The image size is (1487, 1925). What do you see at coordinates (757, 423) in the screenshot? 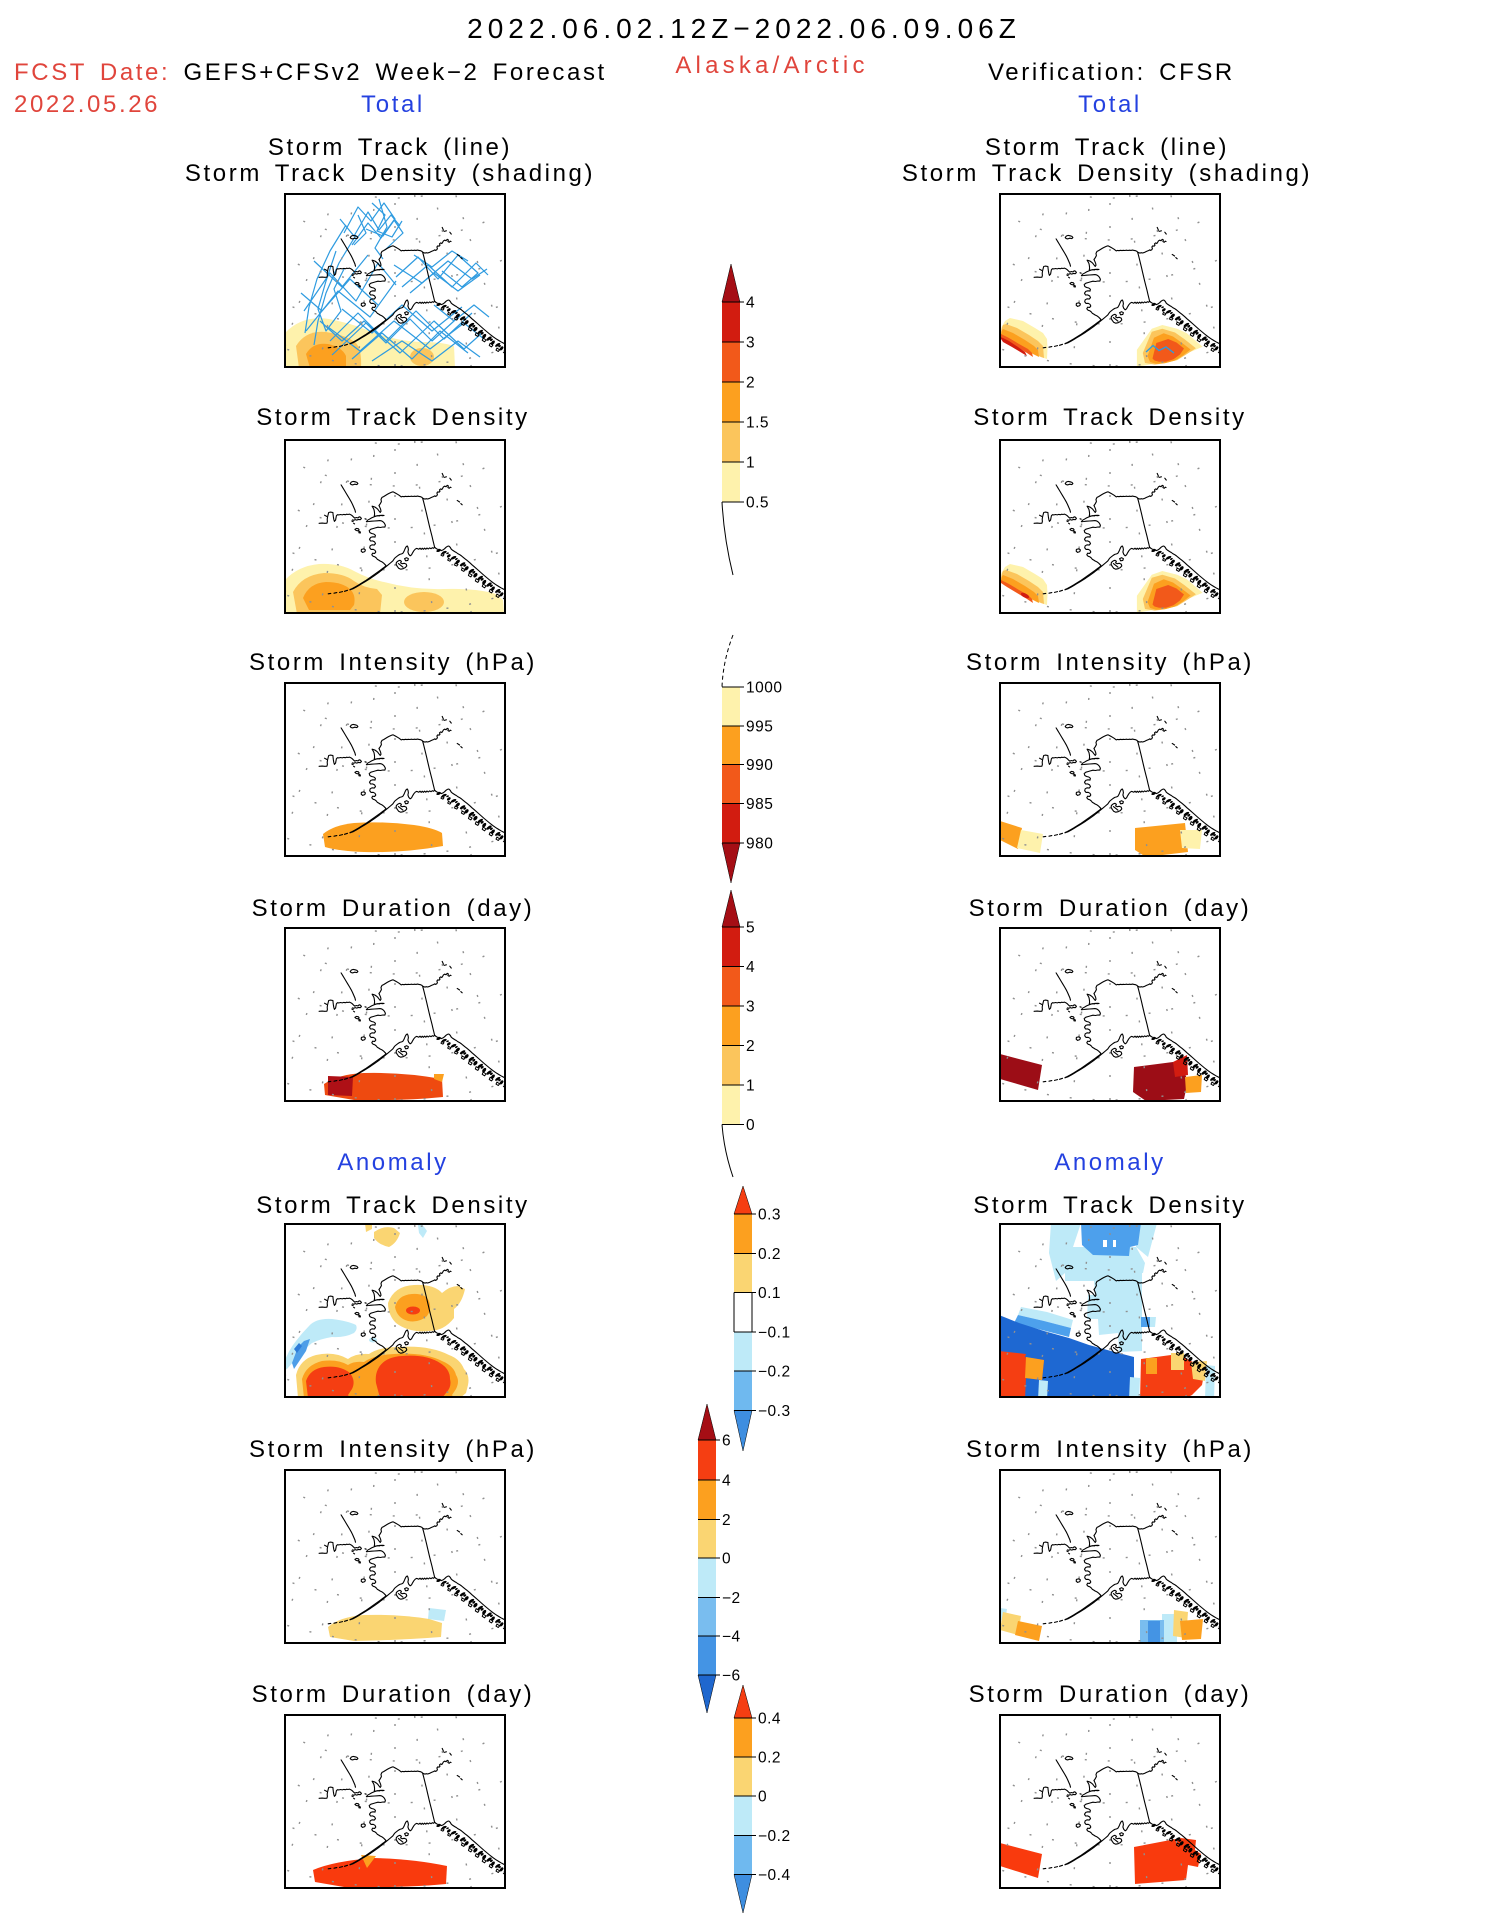
I see `svg-text: 1.5` at bounding box center [757, 423].